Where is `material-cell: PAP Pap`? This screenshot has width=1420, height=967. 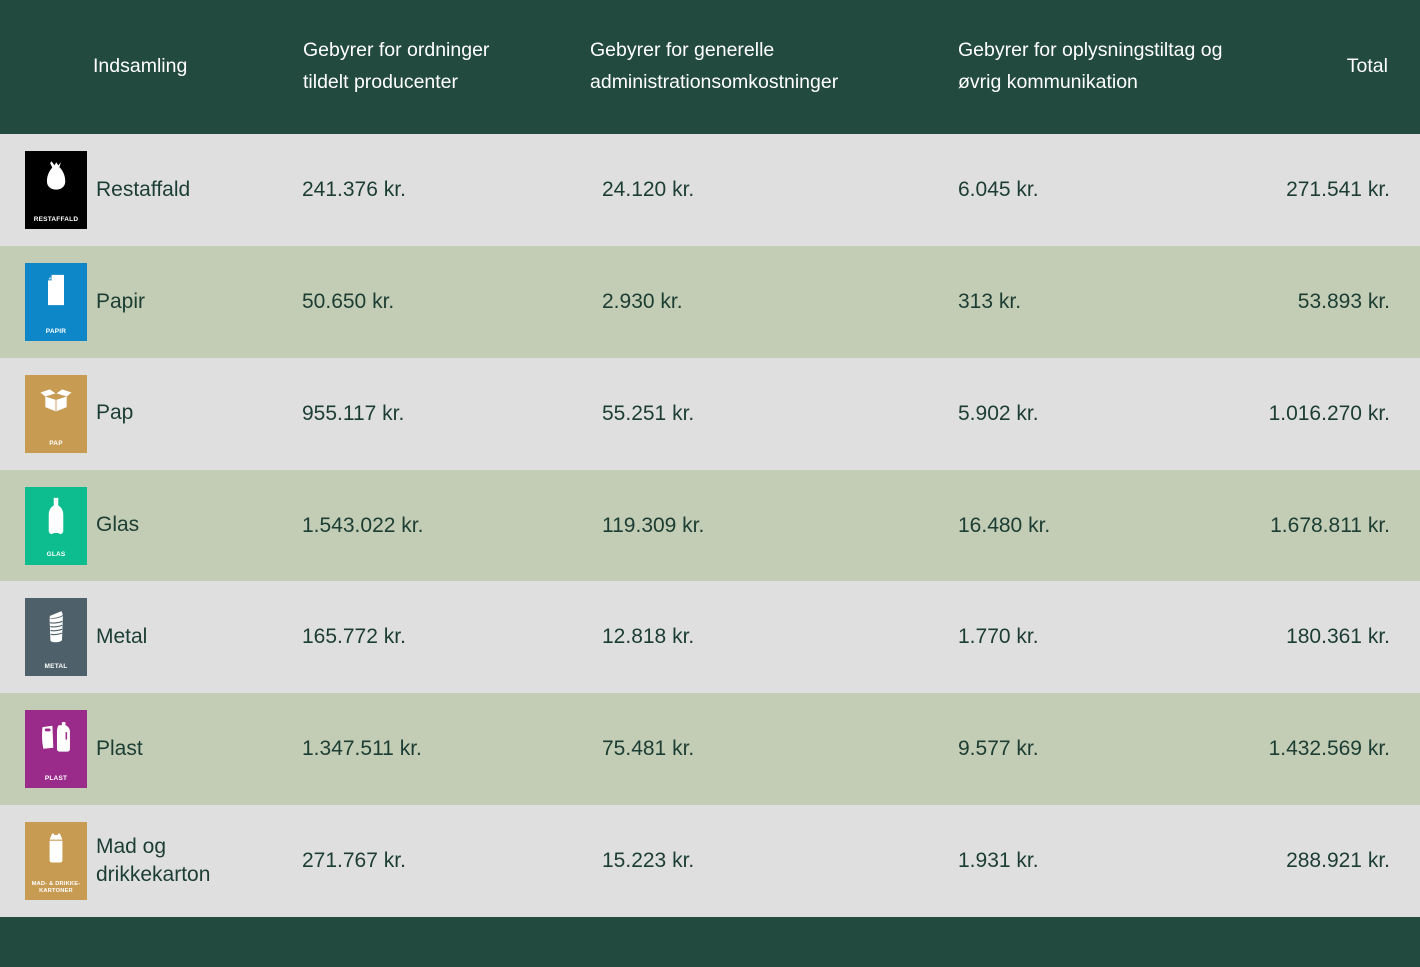 material-cell: PAP Pap is located at coordinates (145, 414).